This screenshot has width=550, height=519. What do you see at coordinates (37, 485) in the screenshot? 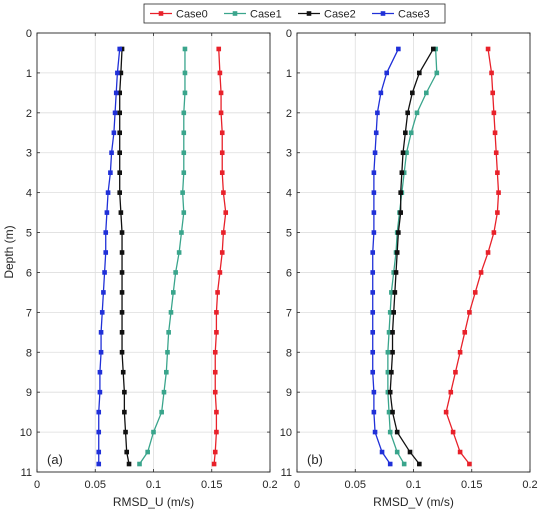
I see `x-tick-label: 0` at bounding box center [37, 485].